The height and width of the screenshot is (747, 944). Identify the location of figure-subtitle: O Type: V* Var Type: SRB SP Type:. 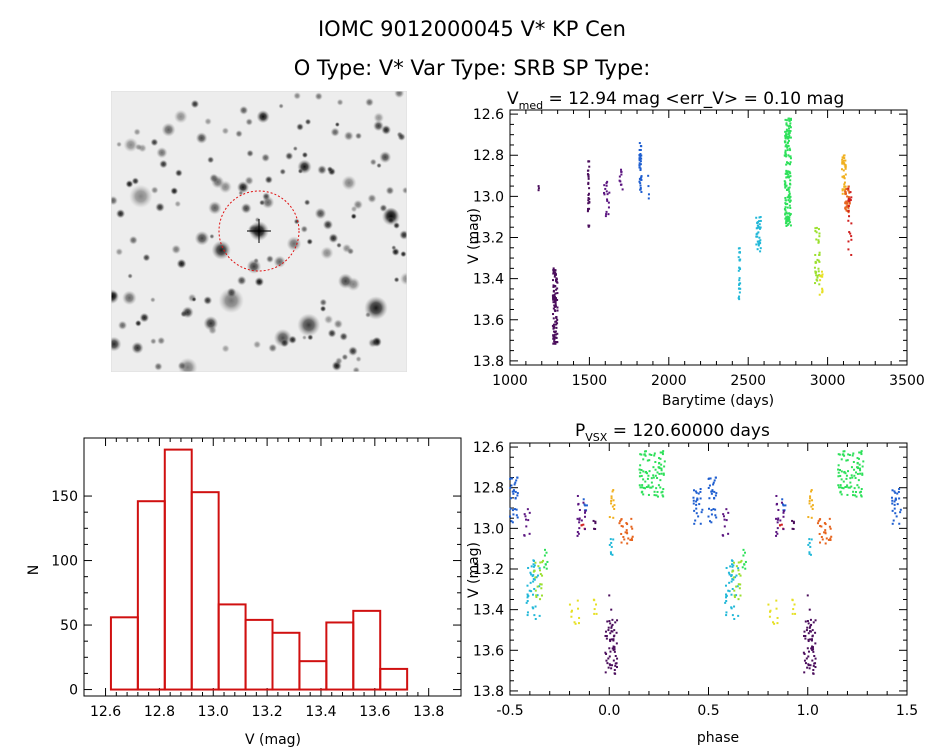
(472, 68).